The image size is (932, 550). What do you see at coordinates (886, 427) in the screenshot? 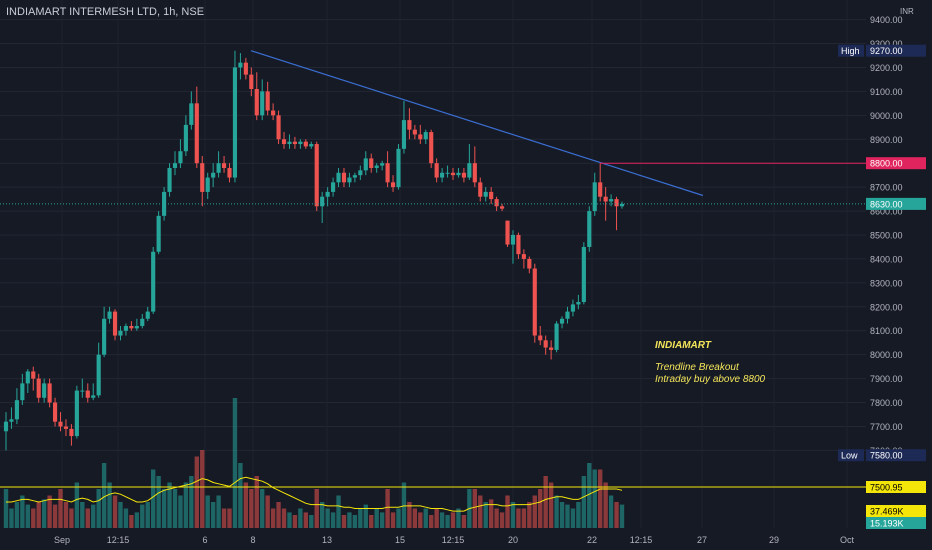
I see `price-tick-label: 7700.00` at bounding box center [886, 427].